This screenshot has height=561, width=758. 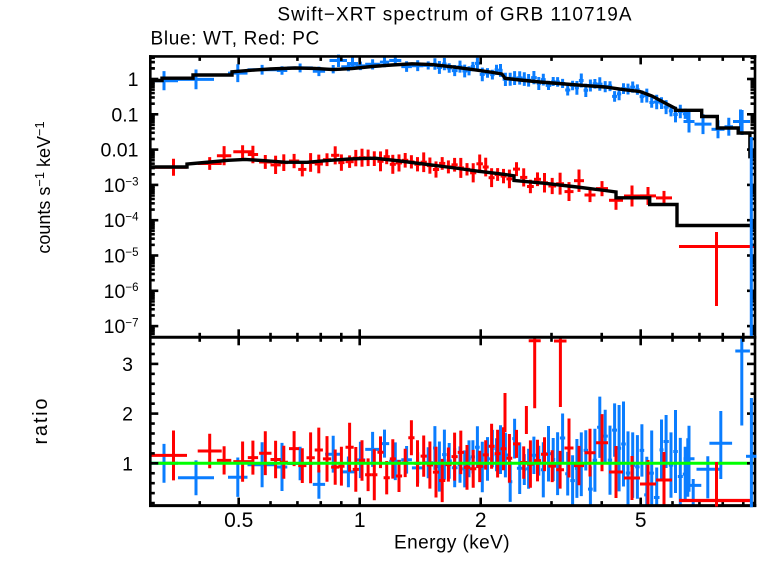 What do you see at coordinates (454, 14) in the screenshot?
I see `svg-text:Swift−XRT spectrum of GRB 1107: Swift−XRT spectrum of GRB 110719A` at bounding box center [454, 14].